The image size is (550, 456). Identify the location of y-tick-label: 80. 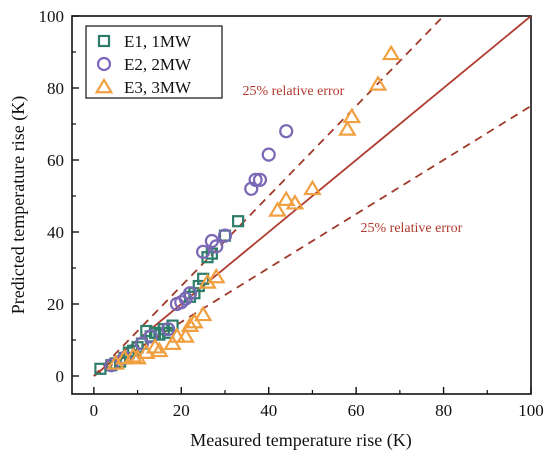
(55, 88).